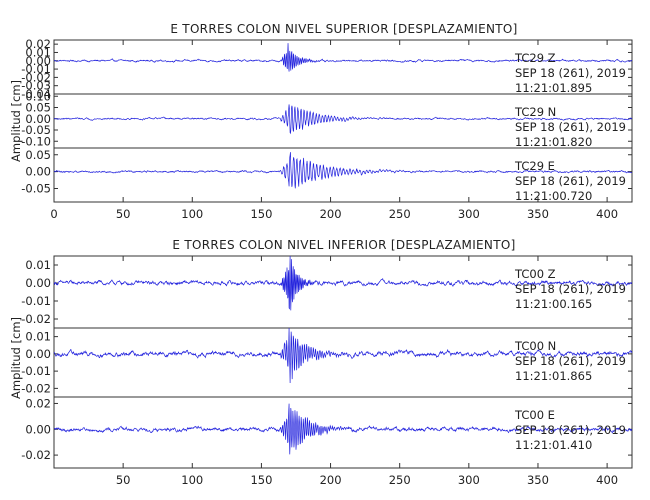 This screenshot has width=650, height=500. What do you see at coordinates (534, 166) in the screenshot?
I see `panel-info-line: TC29 E` at bounding box center [534, 166].